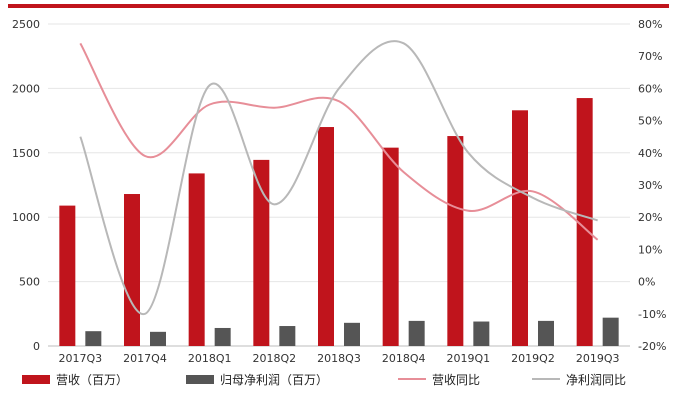 The image size is (675, 394). I want to click on legend-item-net-profit: 归母净利润（百万）, so click(257, 379).